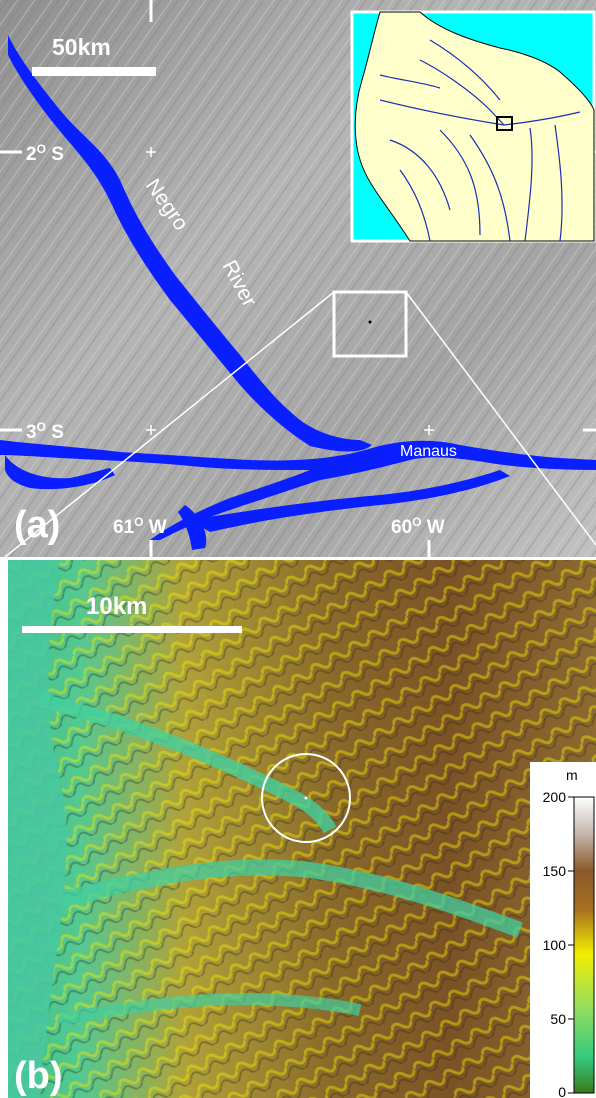 Image resolution: width=596 pixels, height=1098 pixels. Describe the element at coordinates (37, 525) in the screenshot. I see `panel-a-label: (a)` at that location.